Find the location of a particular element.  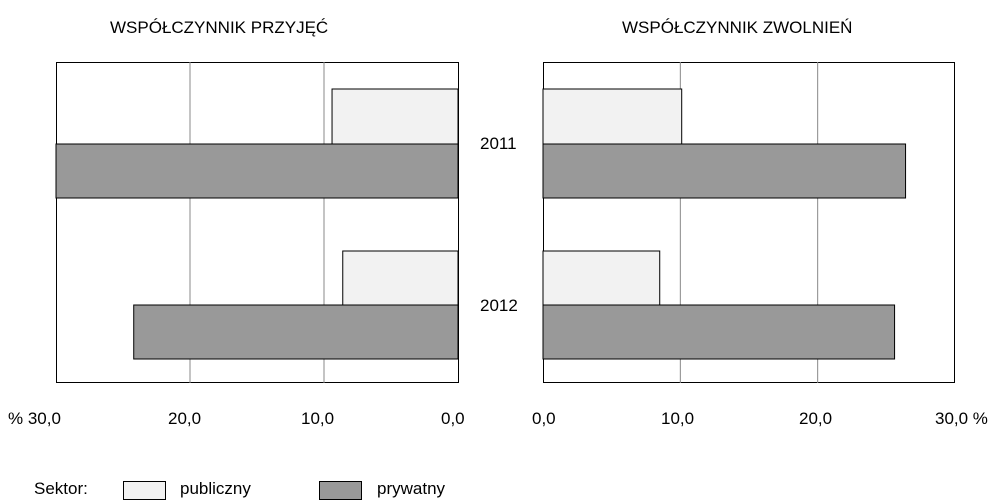

x-tick-left-2: 10,0 is located at coordinates (318, 418).